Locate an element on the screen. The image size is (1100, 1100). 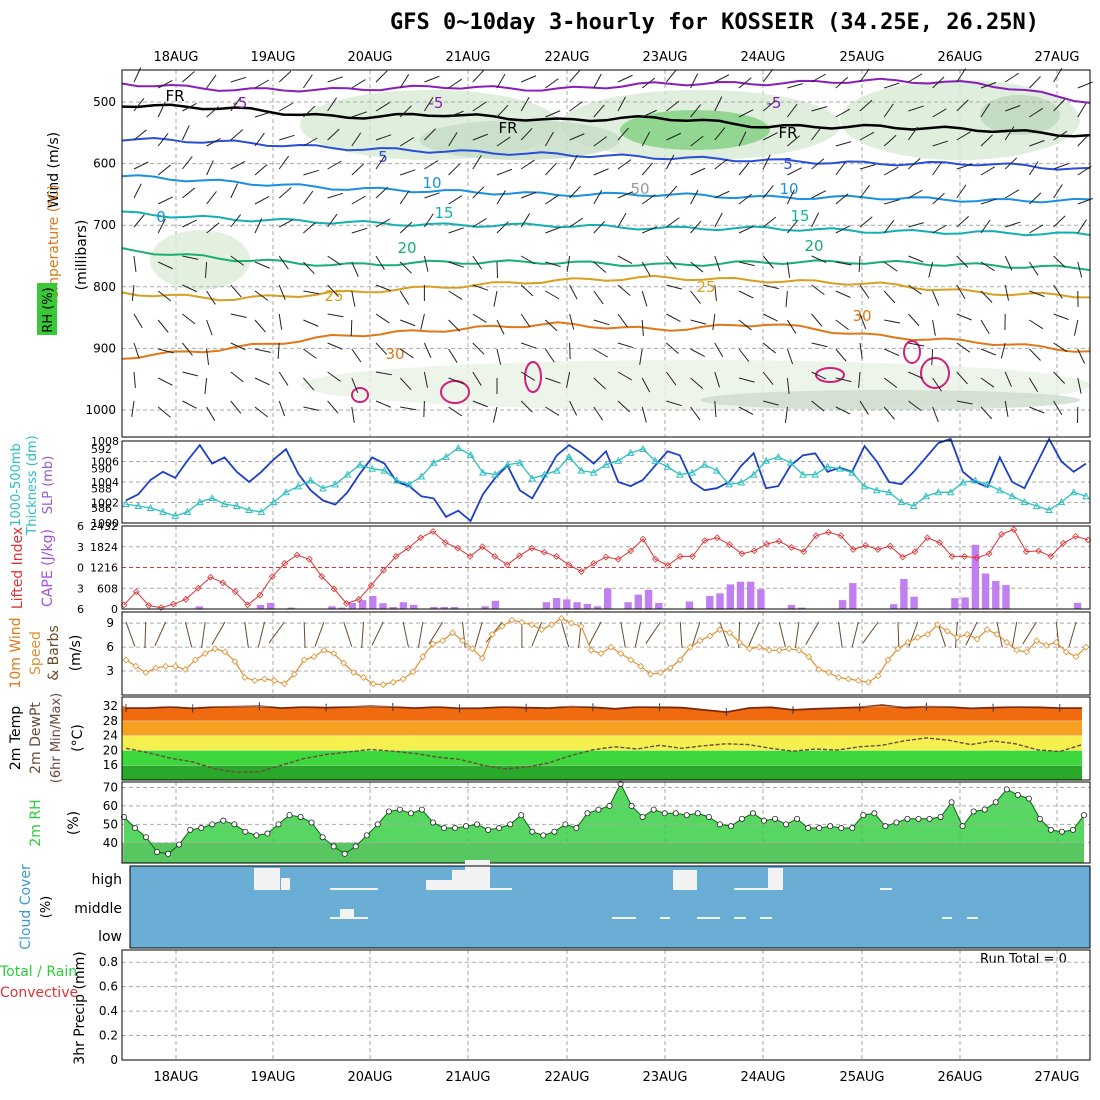
x-tick-top-22AUG: 22AUG is located at coordinates (566, 57).